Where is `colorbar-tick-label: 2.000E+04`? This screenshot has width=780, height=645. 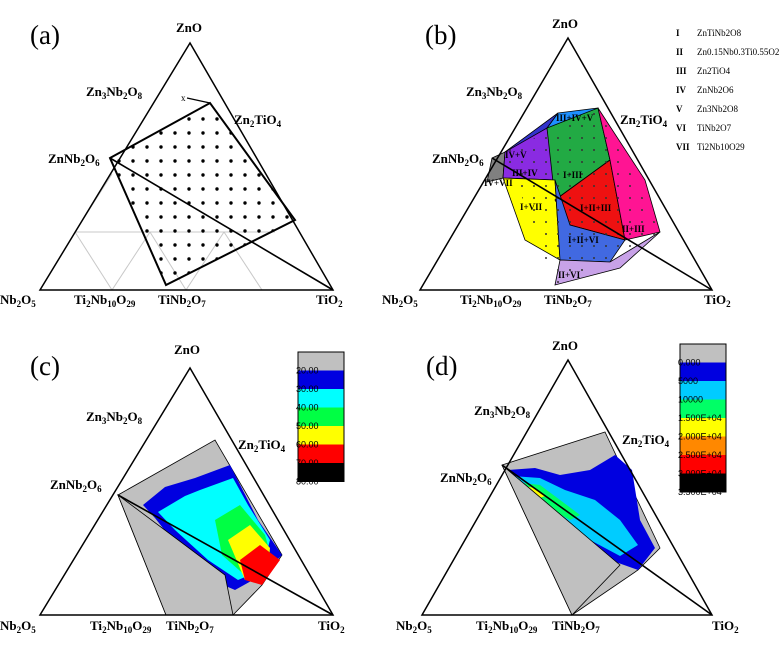 colorbar-tick-label: 2.000E+04 is located at coordinates (700, 437).